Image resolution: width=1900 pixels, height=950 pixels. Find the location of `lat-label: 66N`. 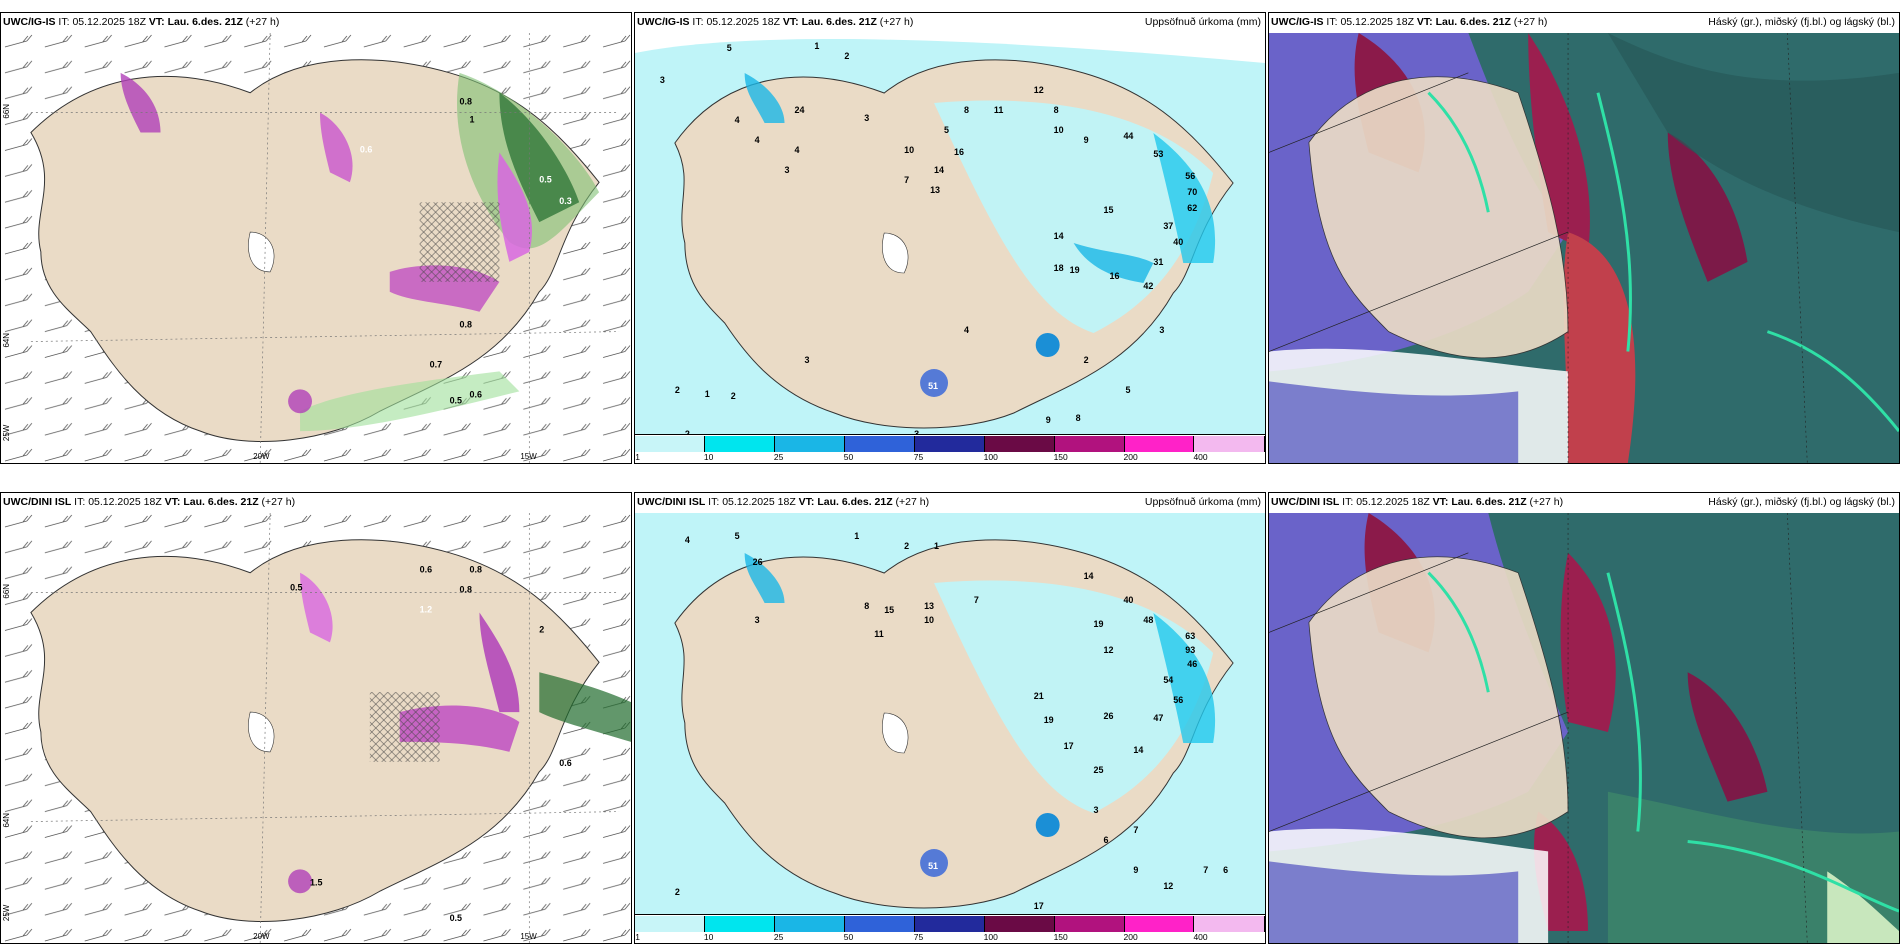

lat-label: 66N is located at coordinates (6, 111).